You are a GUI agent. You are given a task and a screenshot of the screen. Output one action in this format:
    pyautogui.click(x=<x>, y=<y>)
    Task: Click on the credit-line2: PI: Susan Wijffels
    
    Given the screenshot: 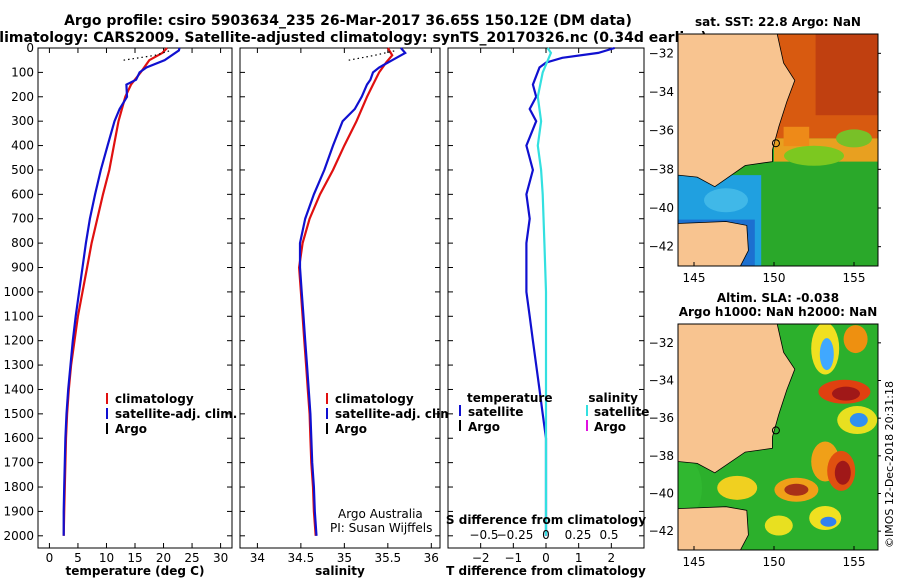 What is the action you would take?
    pyautogui.click(x=381, y=528)
    